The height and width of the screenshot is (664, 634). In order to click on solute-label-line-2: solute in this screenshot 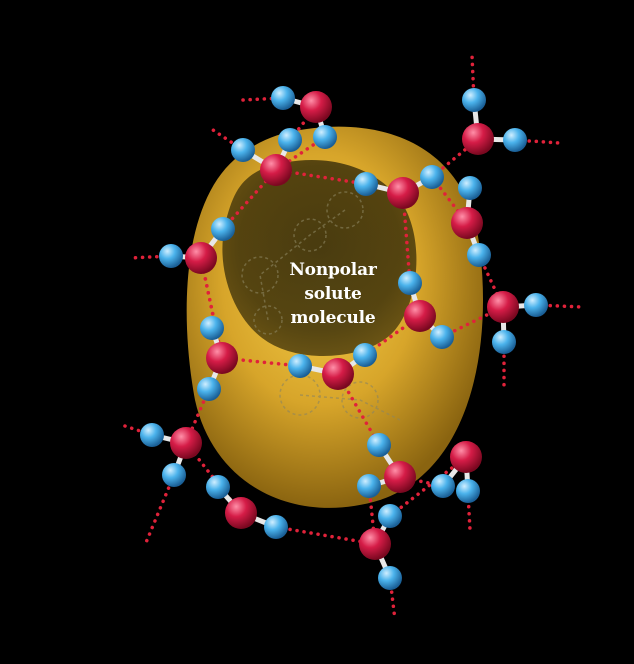, I will do `click(333, 294)`.